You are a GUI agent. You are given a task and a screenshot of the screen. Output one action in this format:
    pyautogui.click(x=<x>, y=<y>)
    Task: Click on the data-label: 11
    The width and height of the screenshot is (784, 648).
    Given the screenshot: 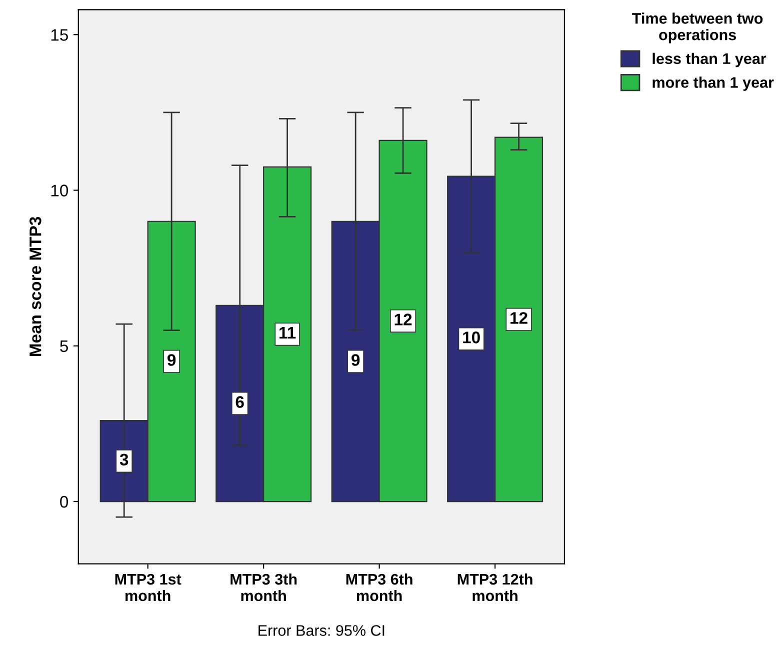 What is the action you would take?
    pyautogui.click(x=288, y=333)
    